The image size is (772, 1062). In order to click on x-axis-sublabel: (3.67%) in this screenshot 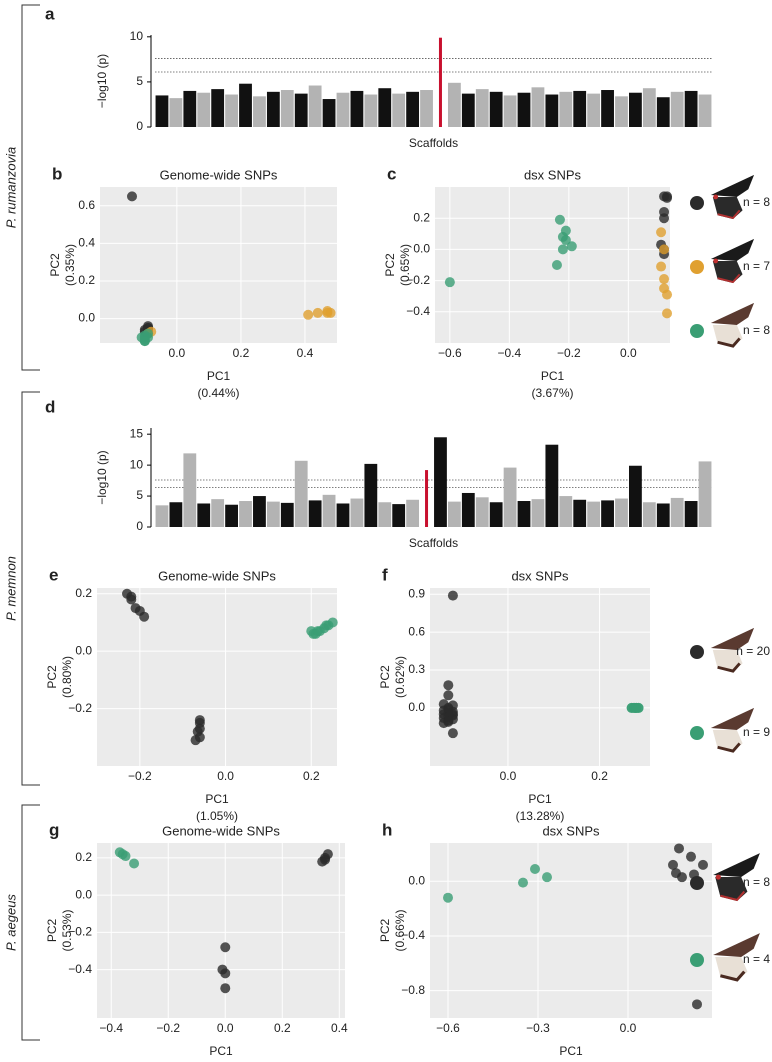, I will do `click(552, 393)`.